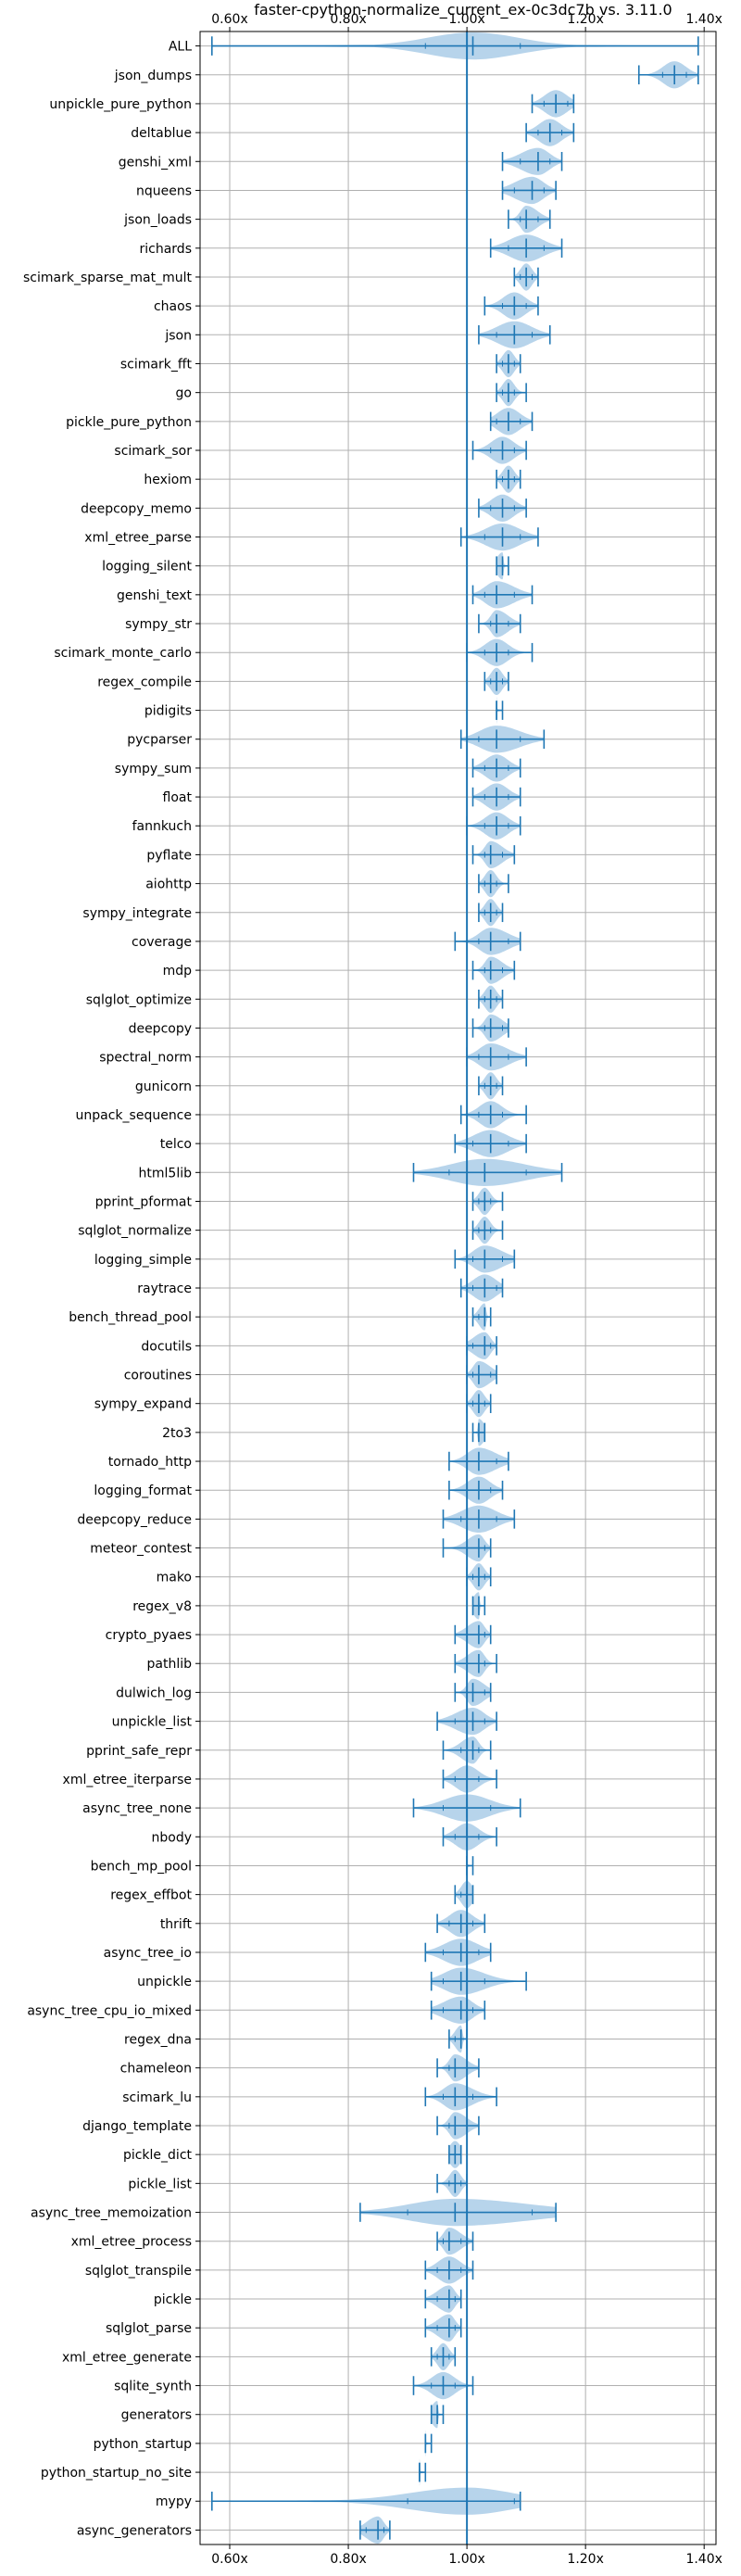 The width and height of the screenshot is (741, 2576). Describe the element at coordinates (151, 1896) in the screenshot. I see `benchmark-label: regex_effbot` at that location.